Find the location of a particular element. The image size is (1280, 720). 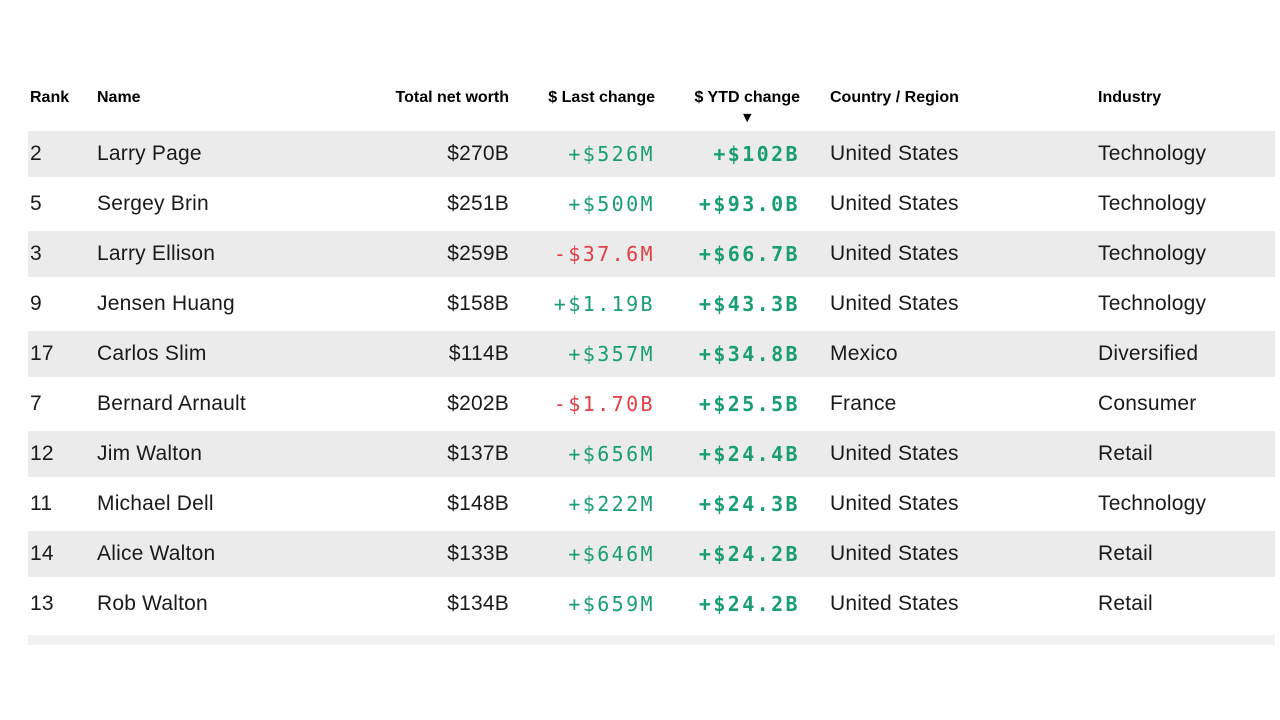

name-cell: Bernard Arnault is located at coordinates (171, 403).